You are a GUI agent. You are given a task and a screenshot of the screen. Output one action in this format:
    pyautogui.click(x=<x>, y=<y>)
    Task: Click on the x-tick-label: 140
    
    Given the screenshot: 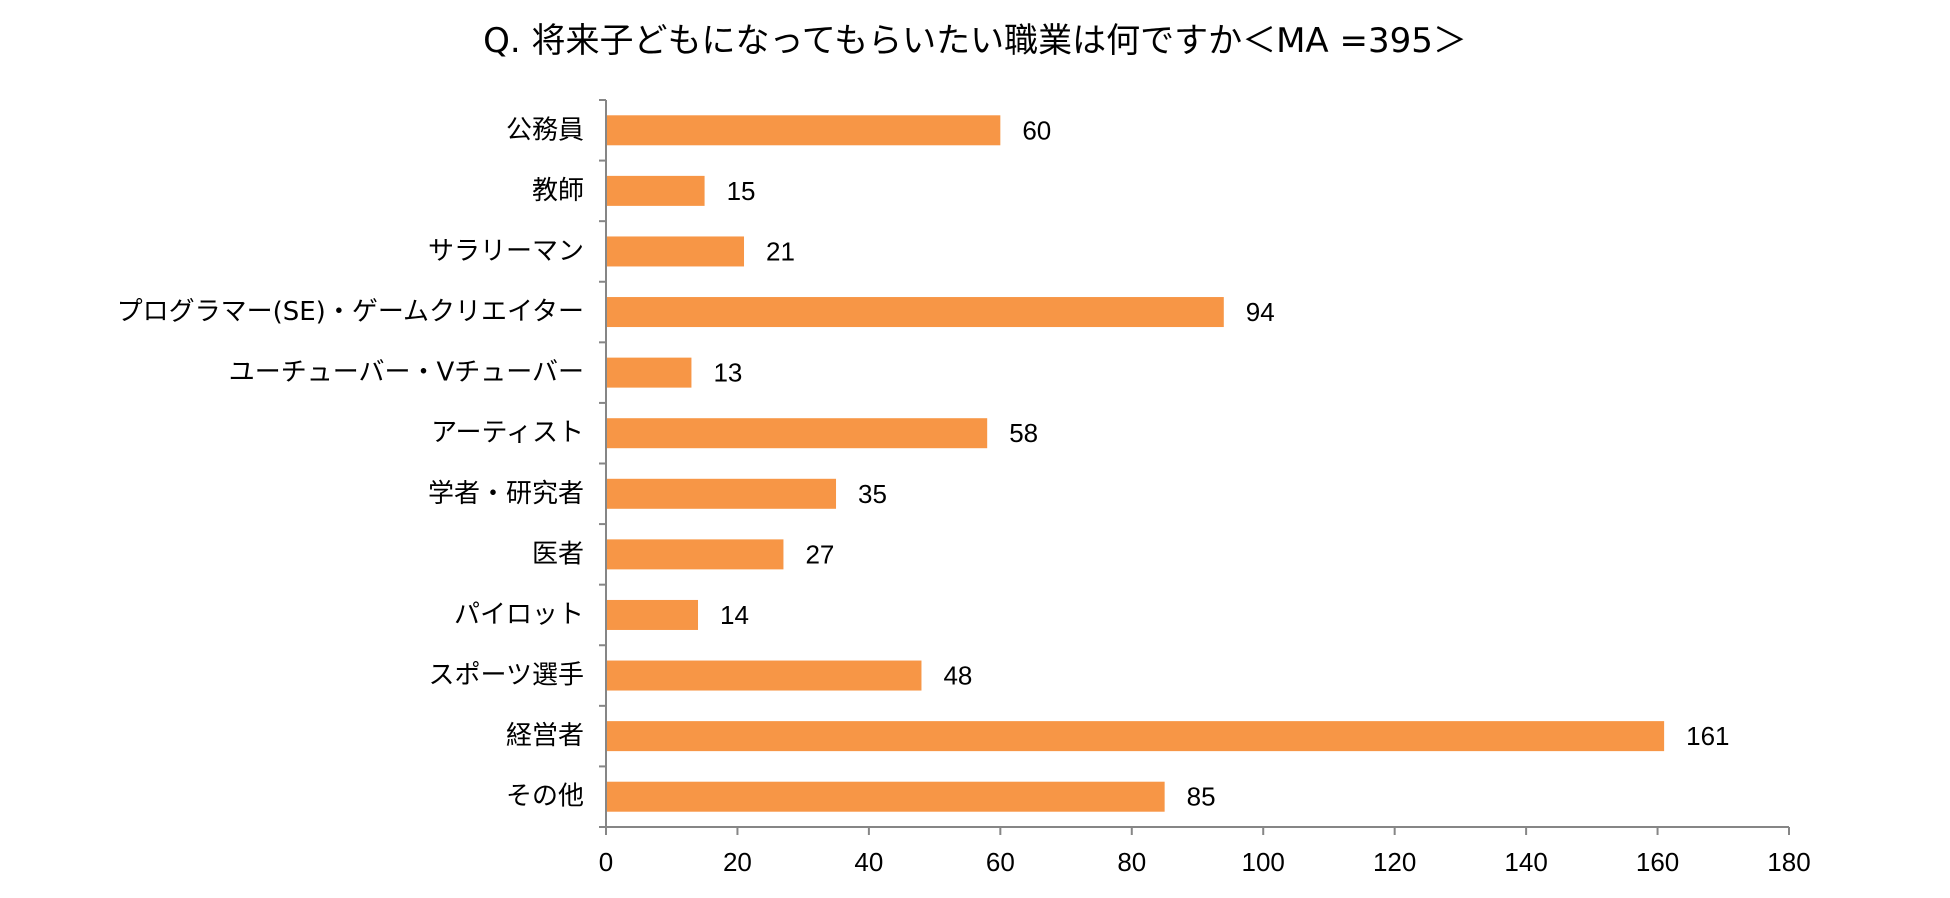 What is the action you would take?
    pyautogui.click(x=1525, y=862)
    